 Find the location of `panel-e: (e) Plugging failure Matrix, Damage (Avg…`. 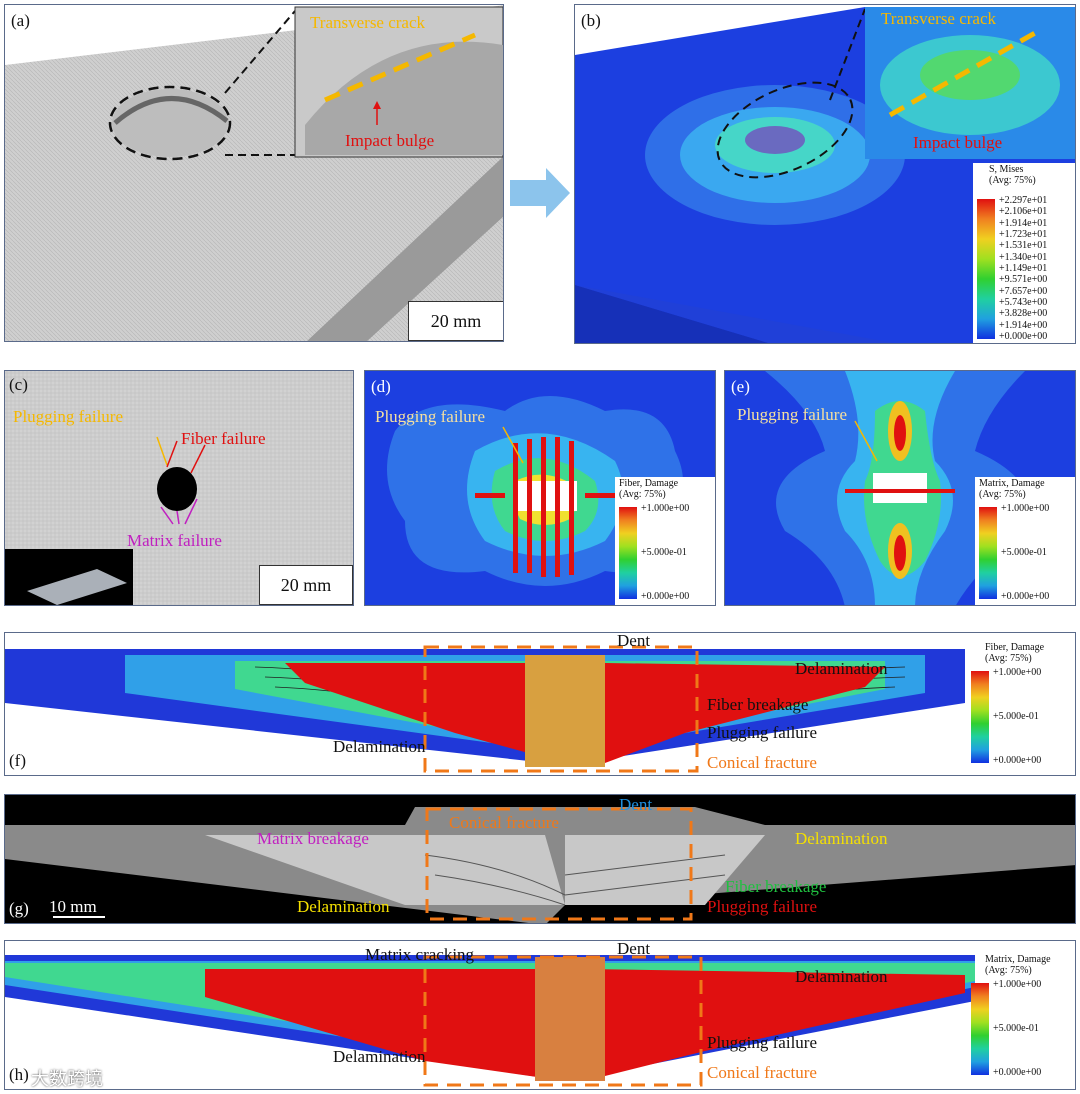

panel-e: (e) Plugging failure Matrix, Damage (Avg… is located at coordinates (900, 488).